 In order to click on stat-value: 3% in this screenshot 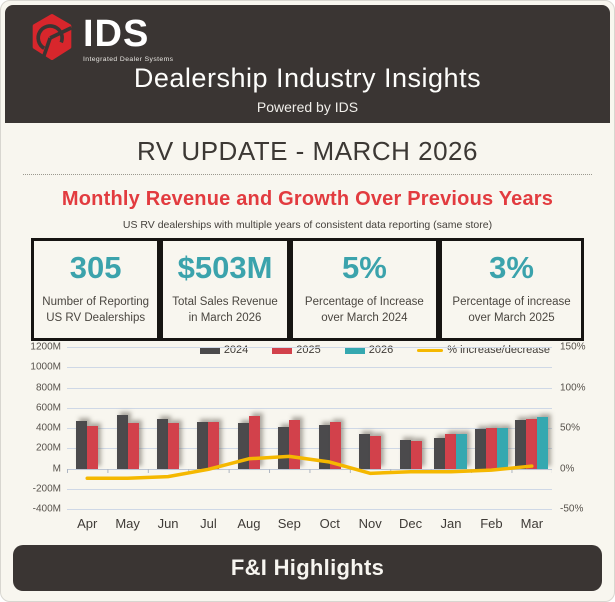, I will do `click(511, 267)`.